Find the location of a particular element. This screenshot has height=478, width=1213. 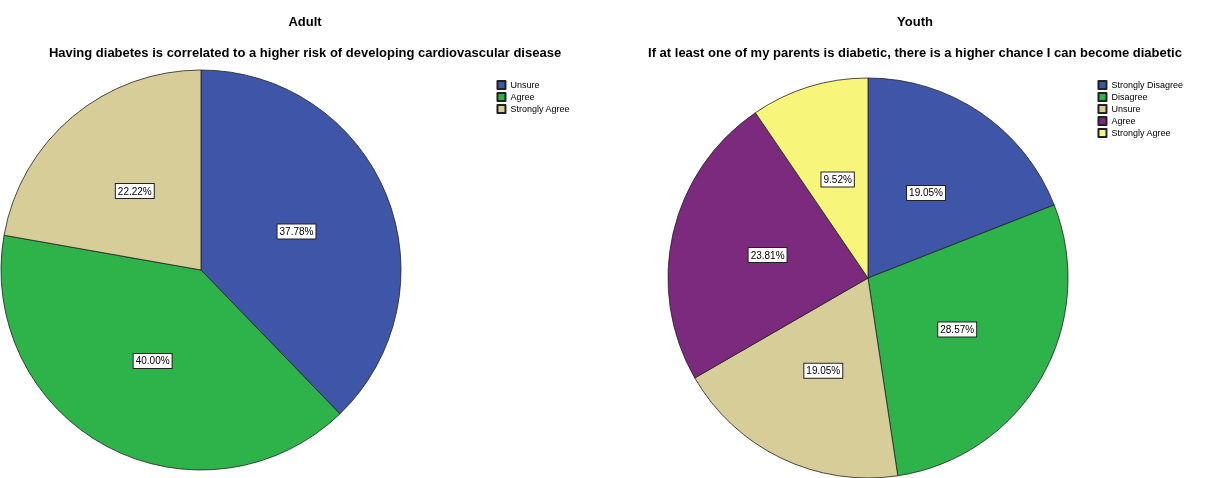

data-label: 23.81% is located at coordinates (767, 255).